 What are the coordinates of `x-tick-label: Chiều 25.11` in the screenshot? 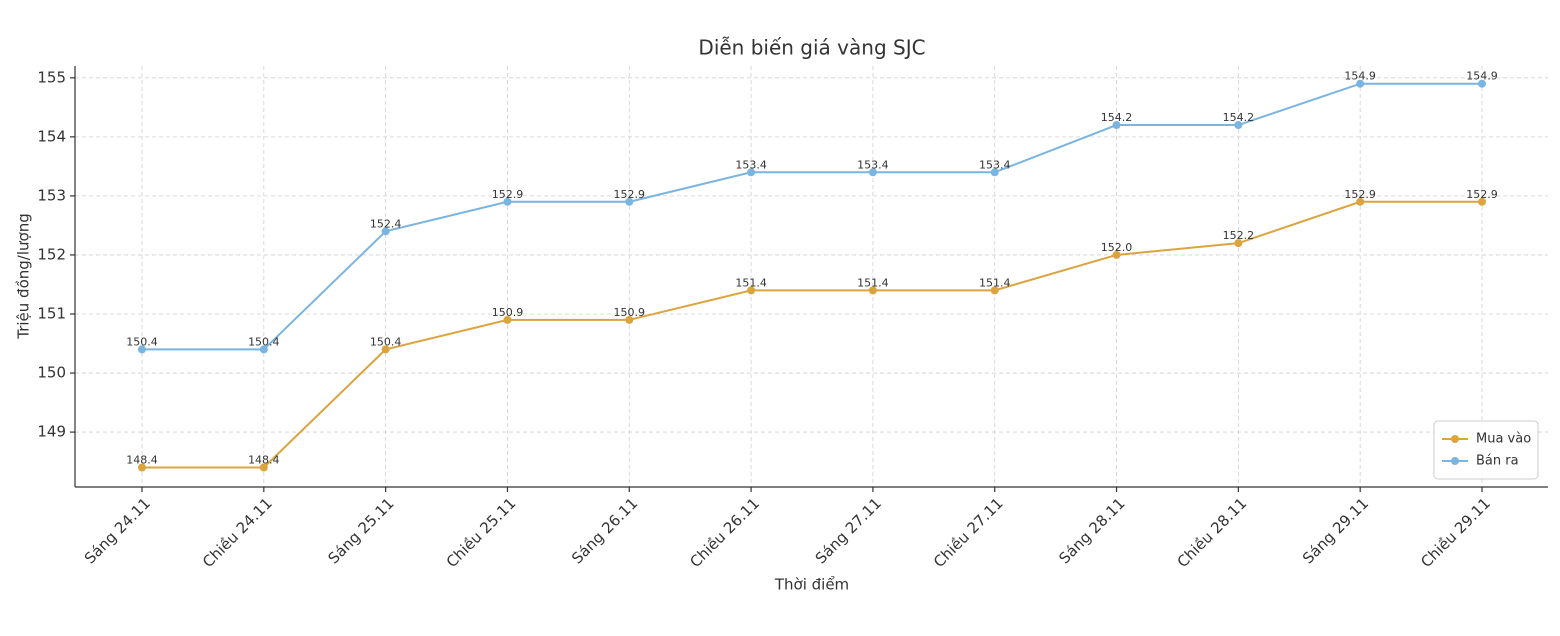 It's located at (481, 532).